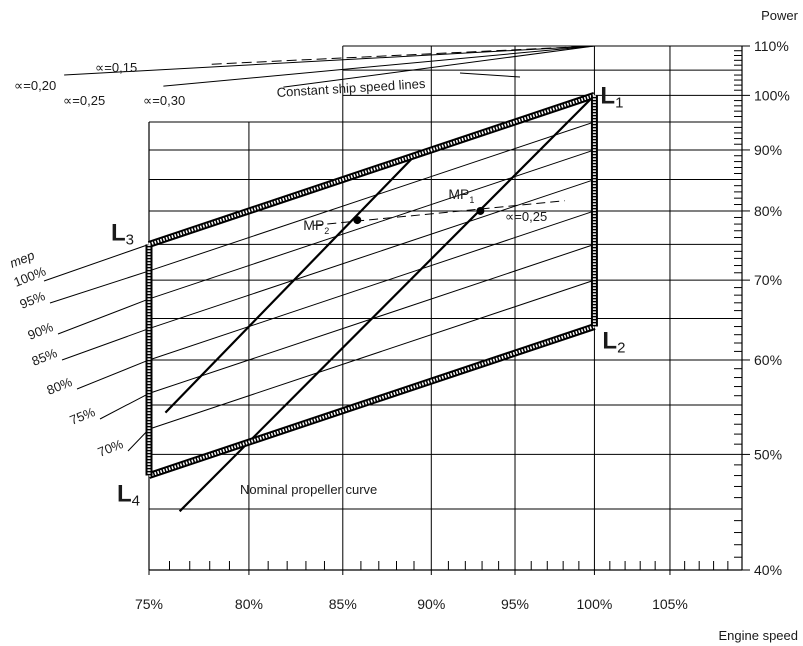 This screenshot has width=803, height=646. I want to click on alpha-label-0-25: ∝=0,25, so click(84, 100).